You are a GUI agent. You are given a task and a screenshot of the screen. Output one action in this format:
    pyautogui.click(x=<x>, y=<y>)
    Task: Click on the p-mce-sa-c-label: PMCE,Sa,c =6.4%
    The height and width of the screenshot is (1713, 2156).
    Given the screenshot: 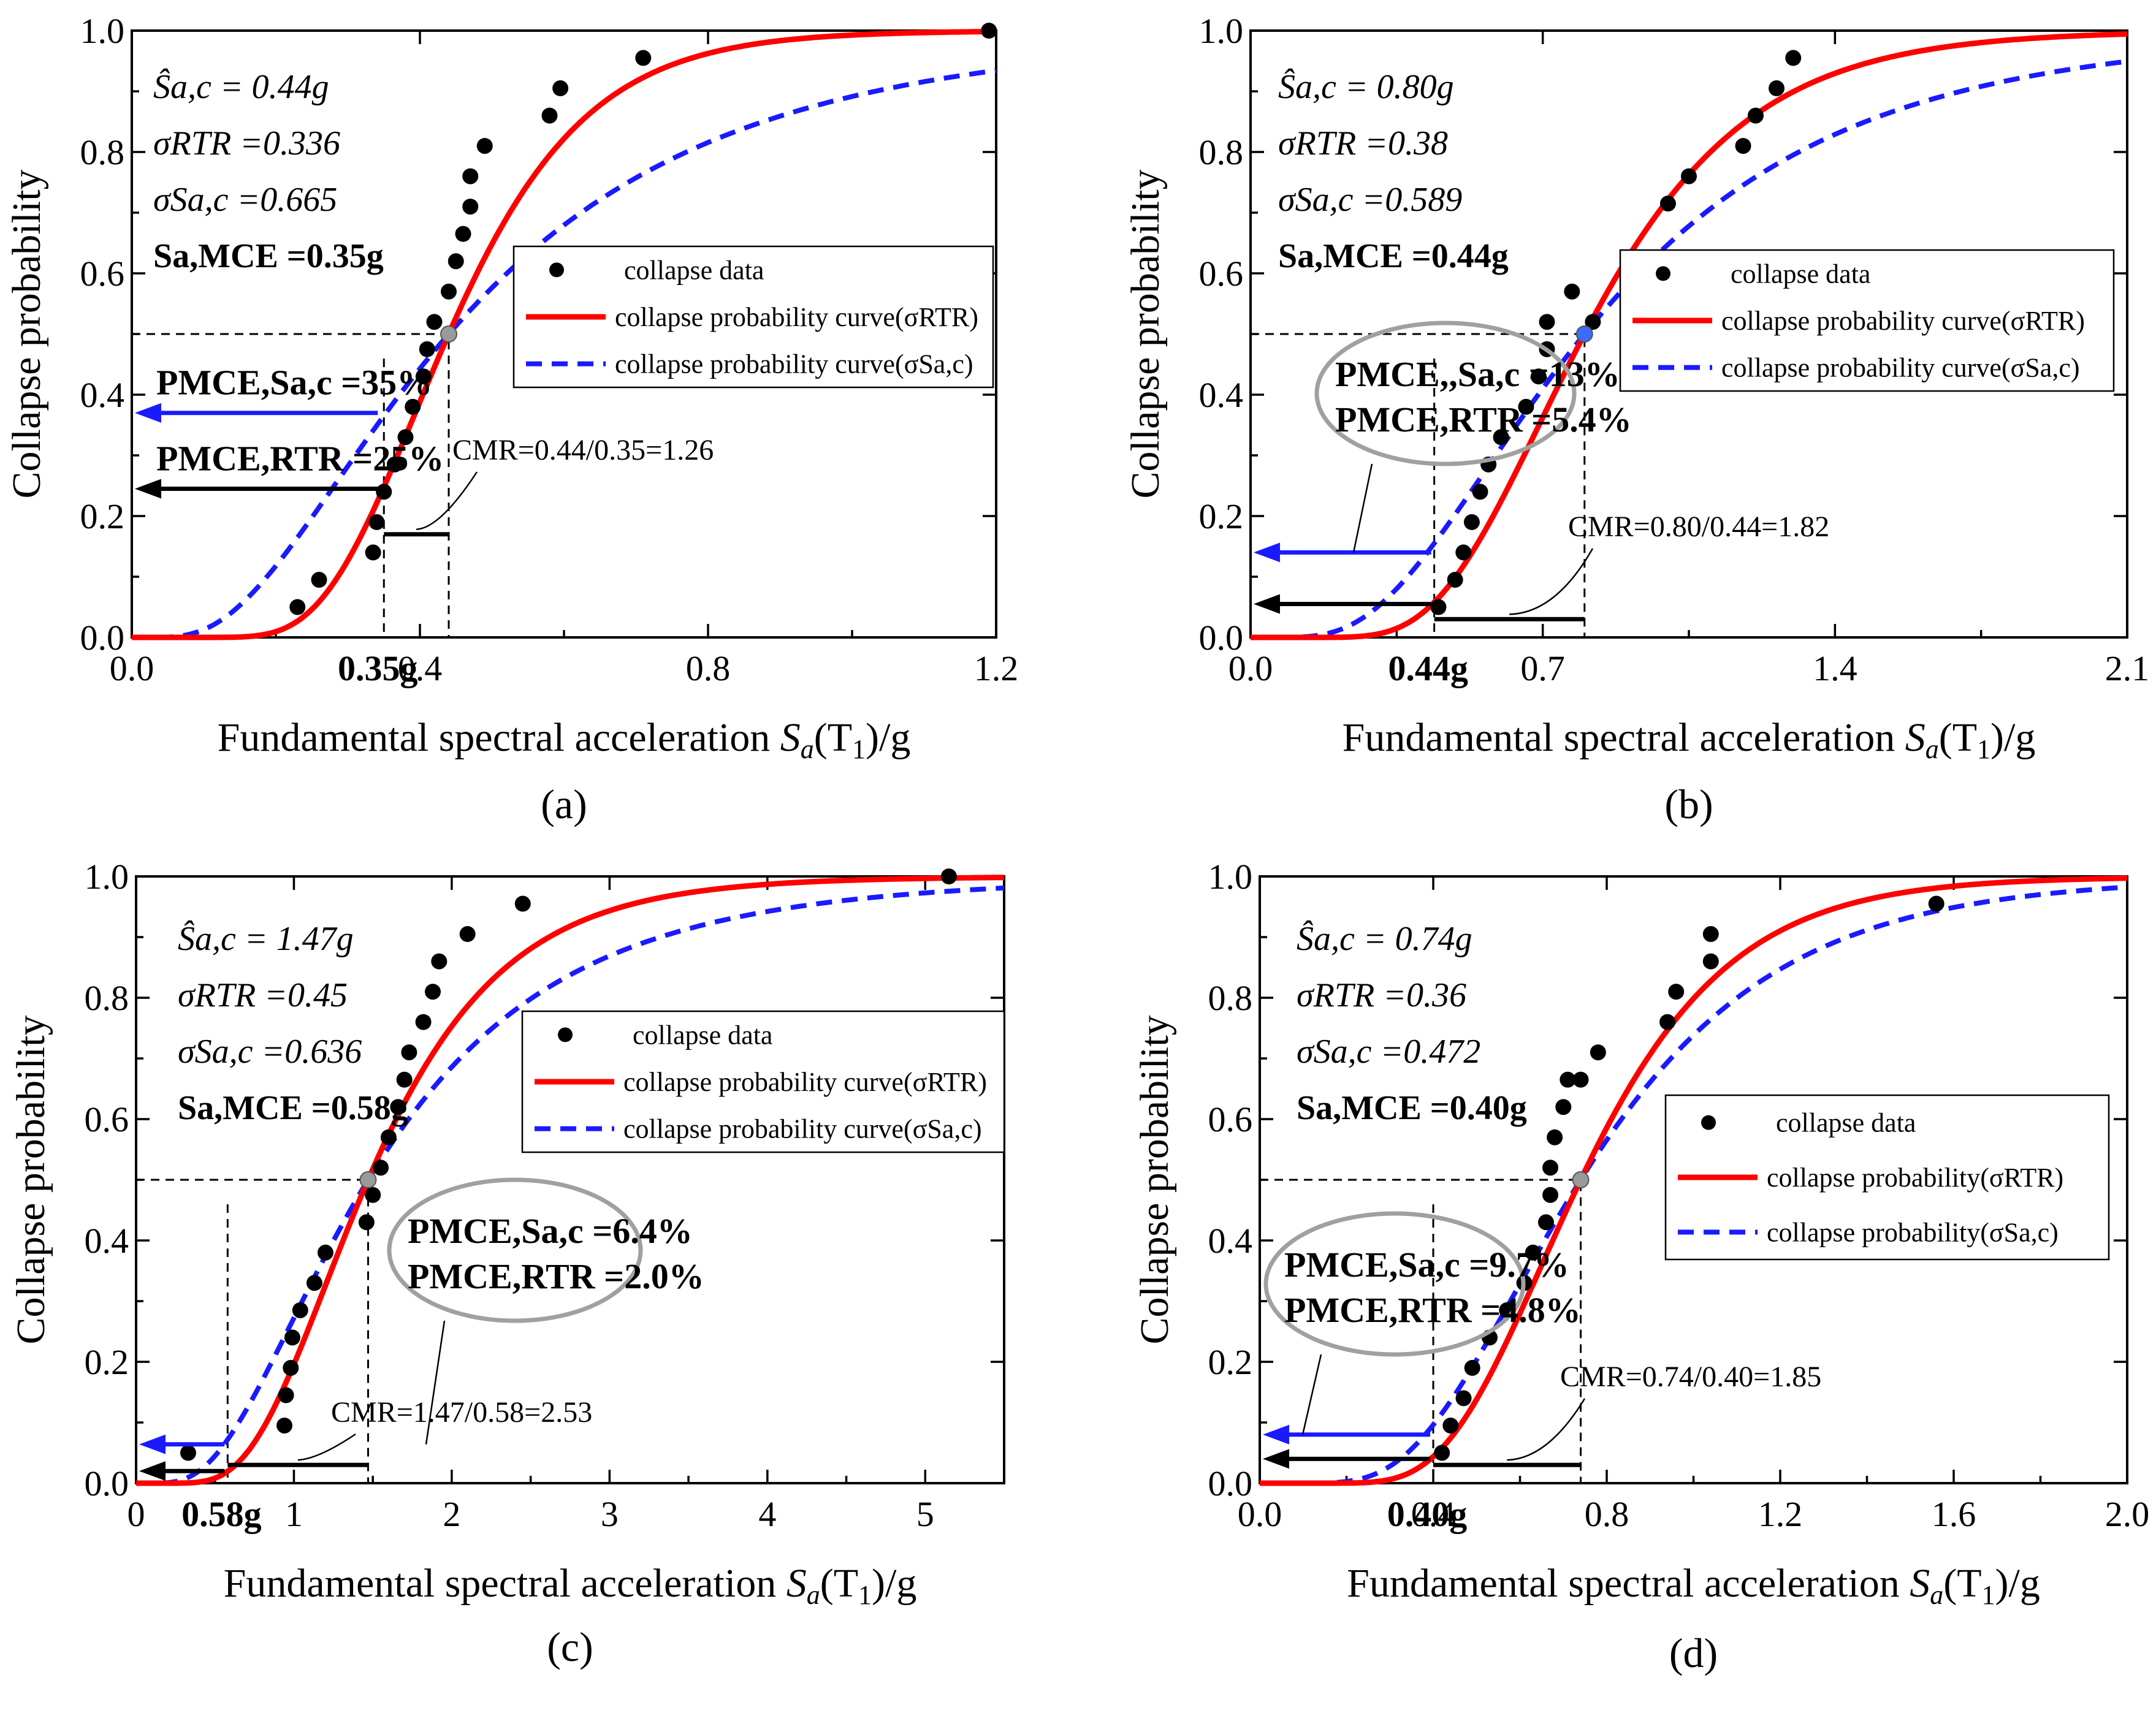 What is the action you would take?
    pyautogui.click(x=550, y=1231)
    